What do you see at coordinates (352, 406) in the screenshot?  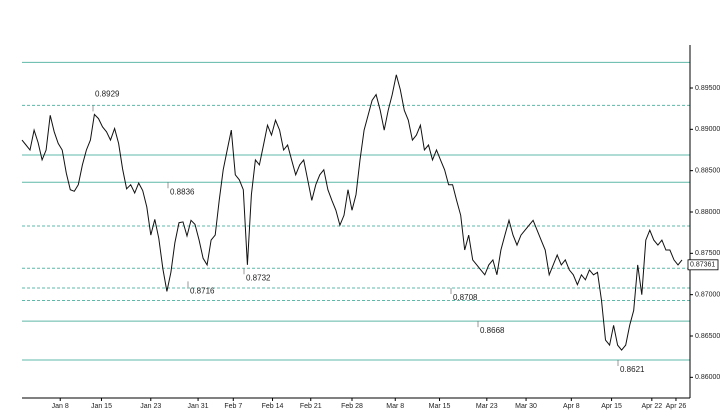 I see `x-tick-label: Feb 28` at bounding box center [352, 406].